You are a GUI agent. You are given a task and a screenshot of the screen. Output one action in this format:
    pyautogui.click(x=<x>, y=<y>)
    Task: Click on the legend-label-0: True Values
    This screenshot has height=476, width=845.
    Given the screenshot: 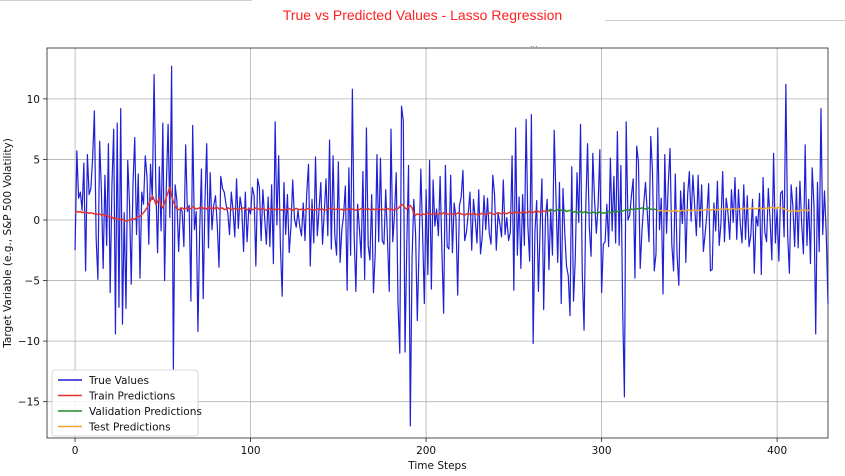 What is the action you would take?
    pyautogui.click(x=118, y=381)
    